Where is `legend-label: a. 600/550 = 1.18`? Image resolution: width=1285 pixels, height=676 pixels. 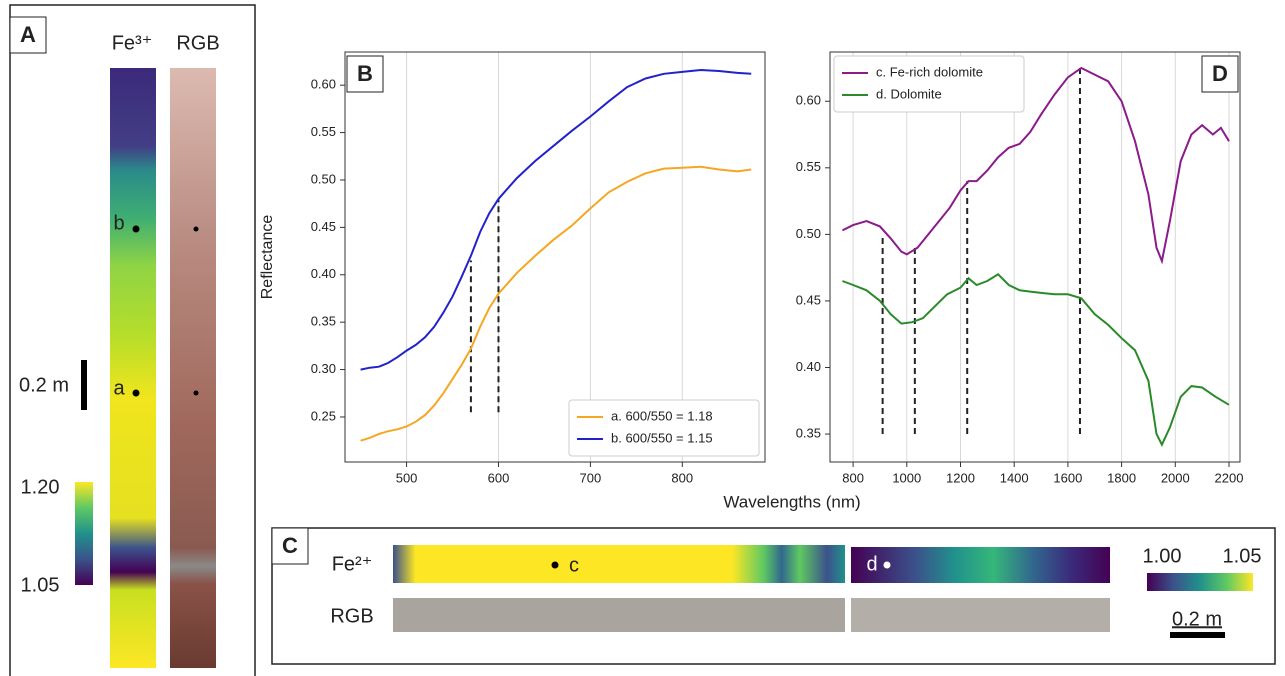 legend-label: a. 600/550 = 1.18 is located at coordinates (662, 415).